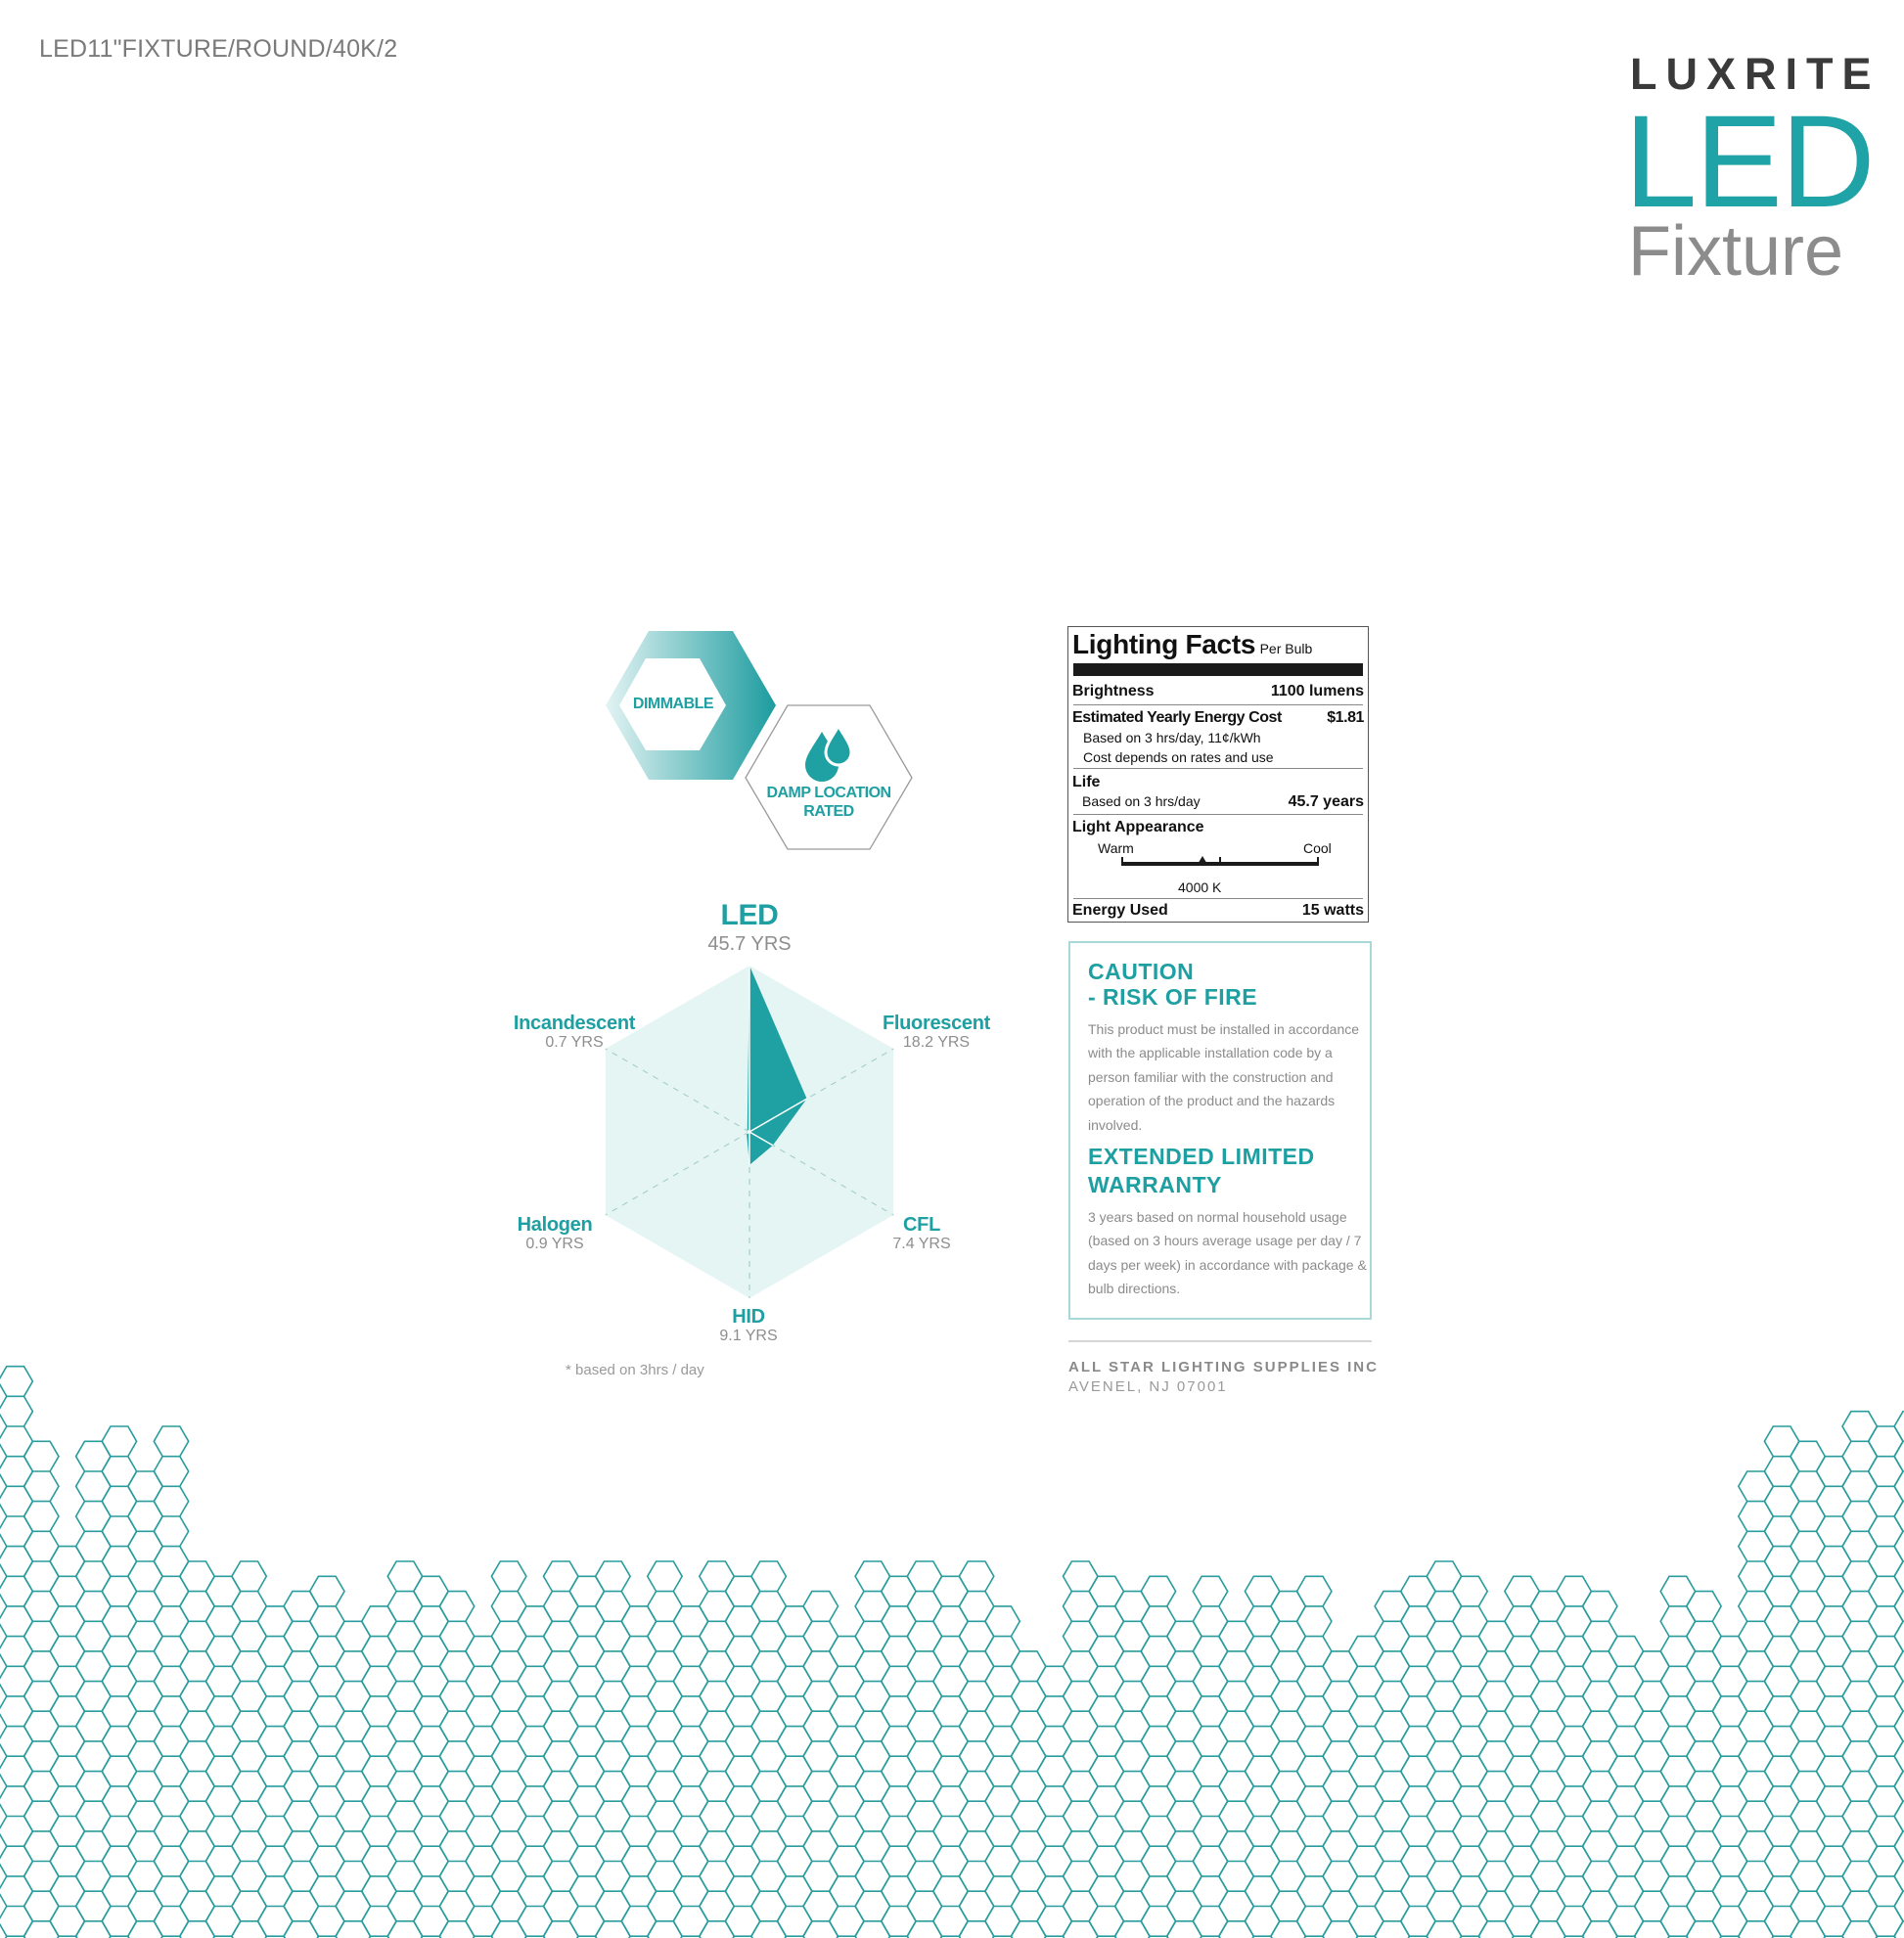 The height and width of the screenshot is (1938, 1904). I want to click on energy-used-value: 15 watts, so click(1332, 911).